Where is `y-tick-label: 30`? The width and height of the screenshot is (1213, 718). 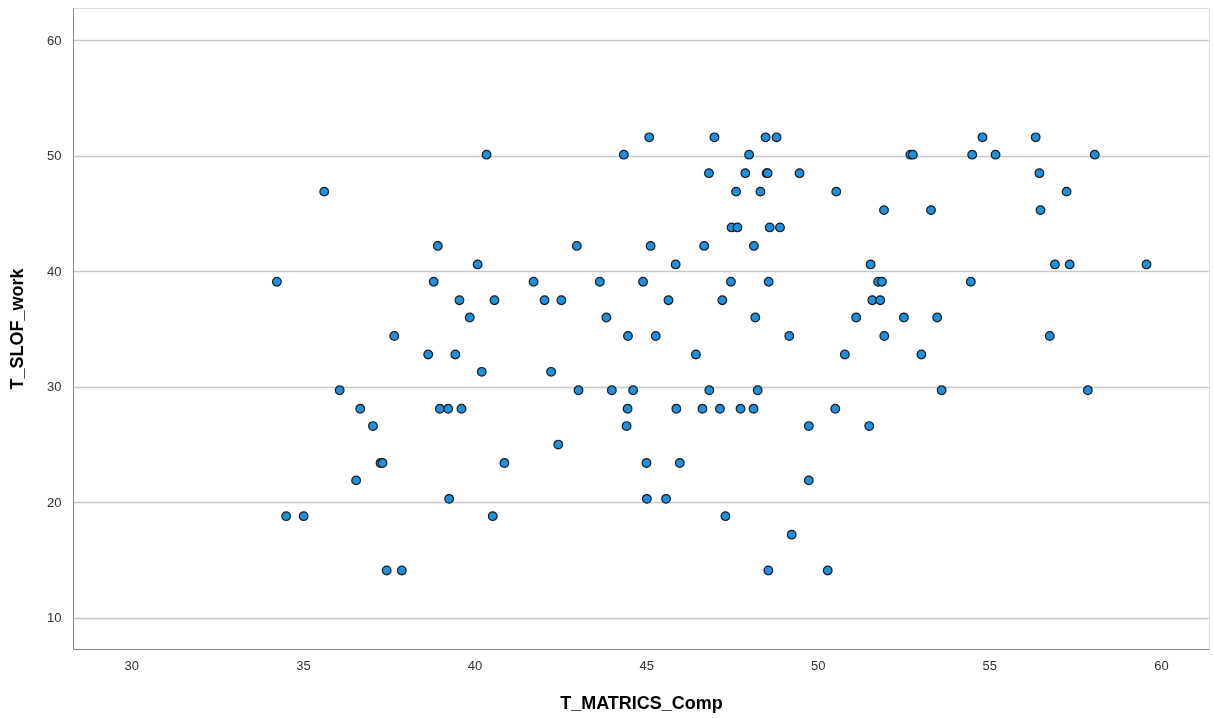 y-tick-label: 30 is located at coordinates (54, 387).